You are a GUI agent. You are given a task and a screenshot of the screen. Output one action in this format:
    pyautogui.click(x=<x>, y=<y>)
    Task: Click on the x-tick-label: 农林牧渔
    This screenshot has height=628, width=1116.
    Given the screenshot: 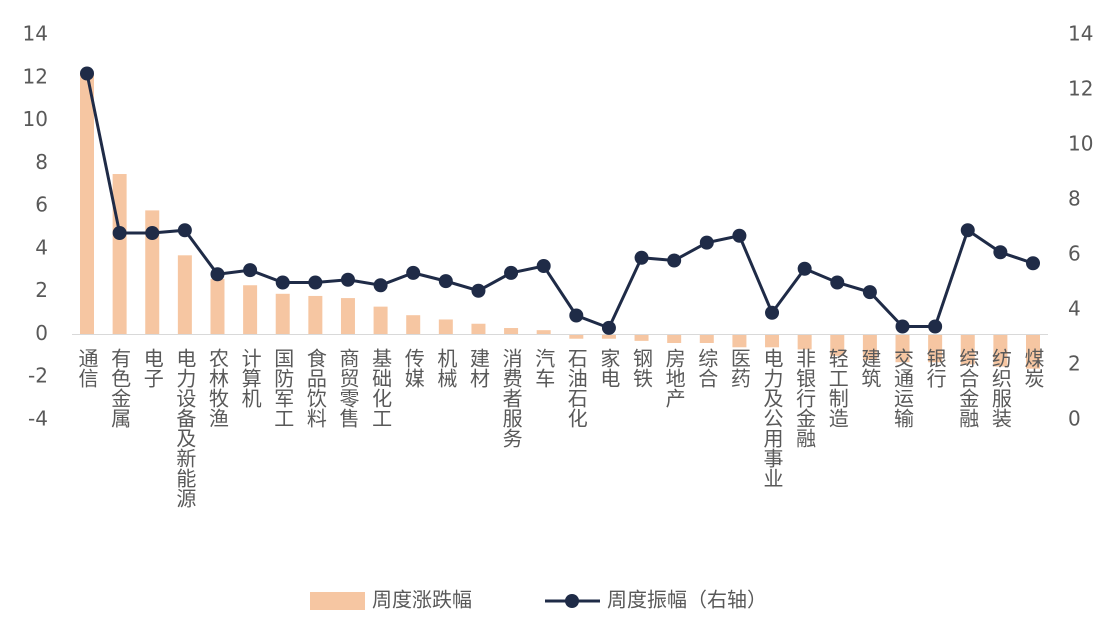 What is the action you would take?
    pyautogui.click(x=217, y=388)
    